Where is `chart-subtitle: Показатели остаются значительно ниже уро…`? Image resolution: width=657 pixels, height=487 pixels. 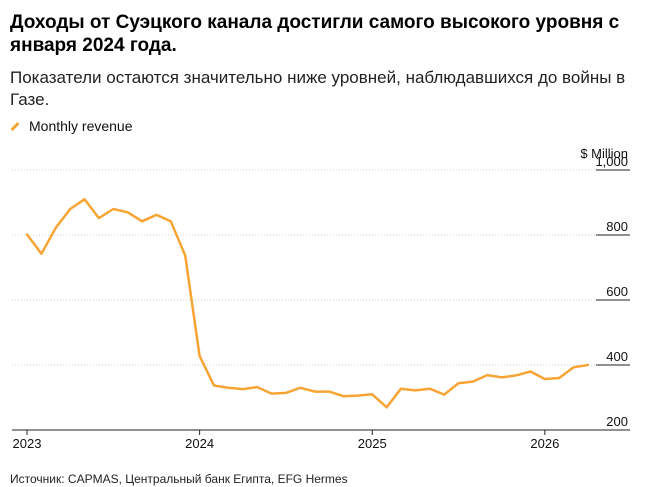 chart-subtitle: Показатели остаются значительно ниже уро… is located at coordinates (318, 88).